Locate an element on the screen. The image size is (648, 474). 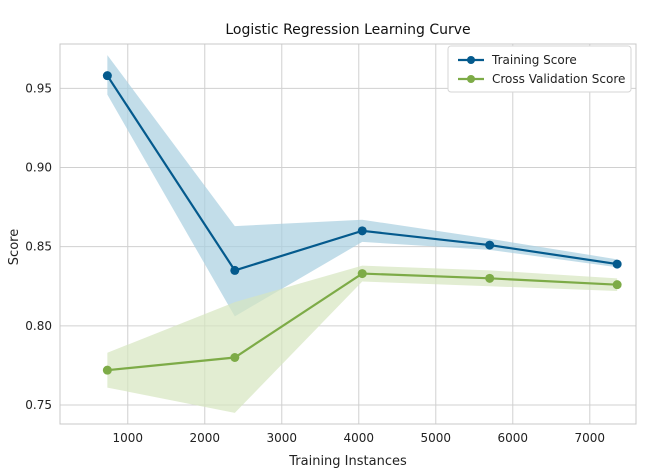
y-tick-label: 0.80 is located at coordinates (38, 326).